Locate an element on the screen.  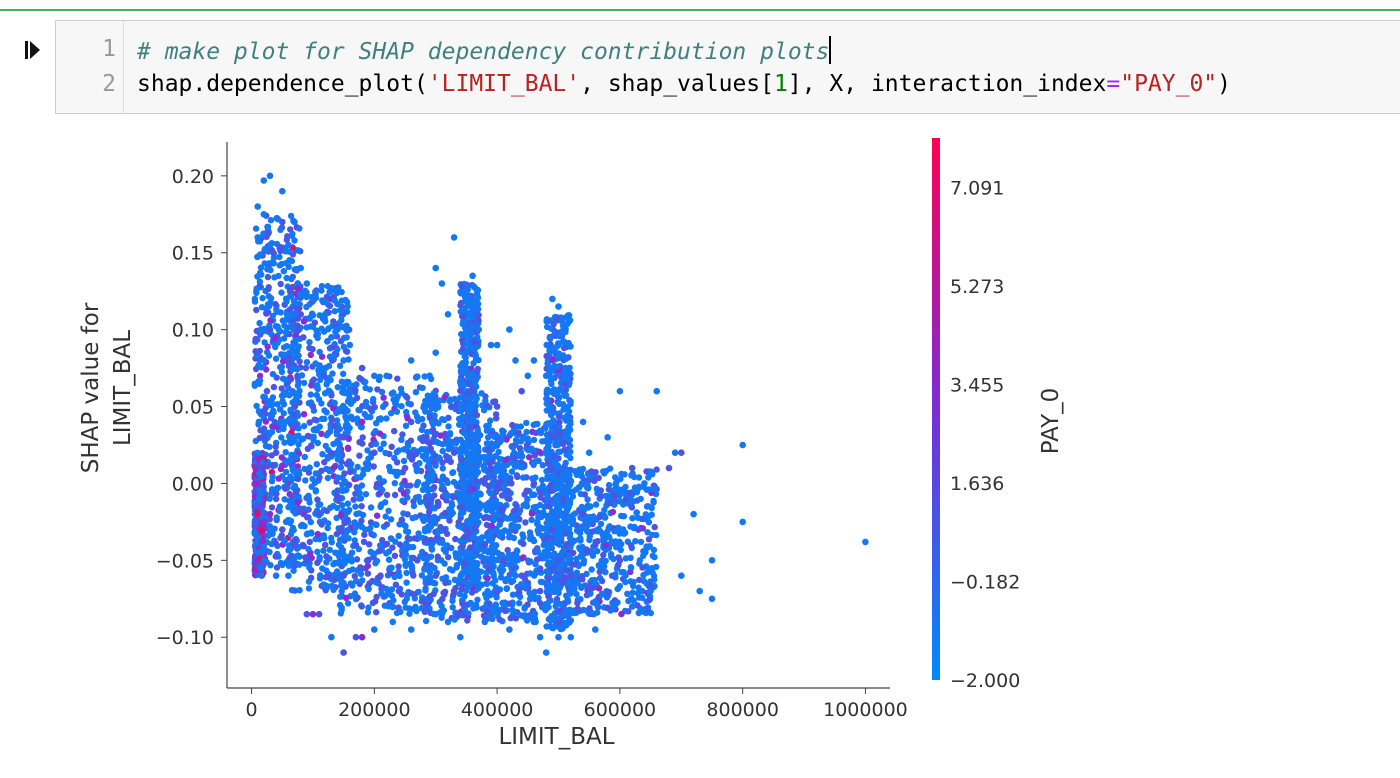
run-cell-icon is located at coordinates (34, 50).